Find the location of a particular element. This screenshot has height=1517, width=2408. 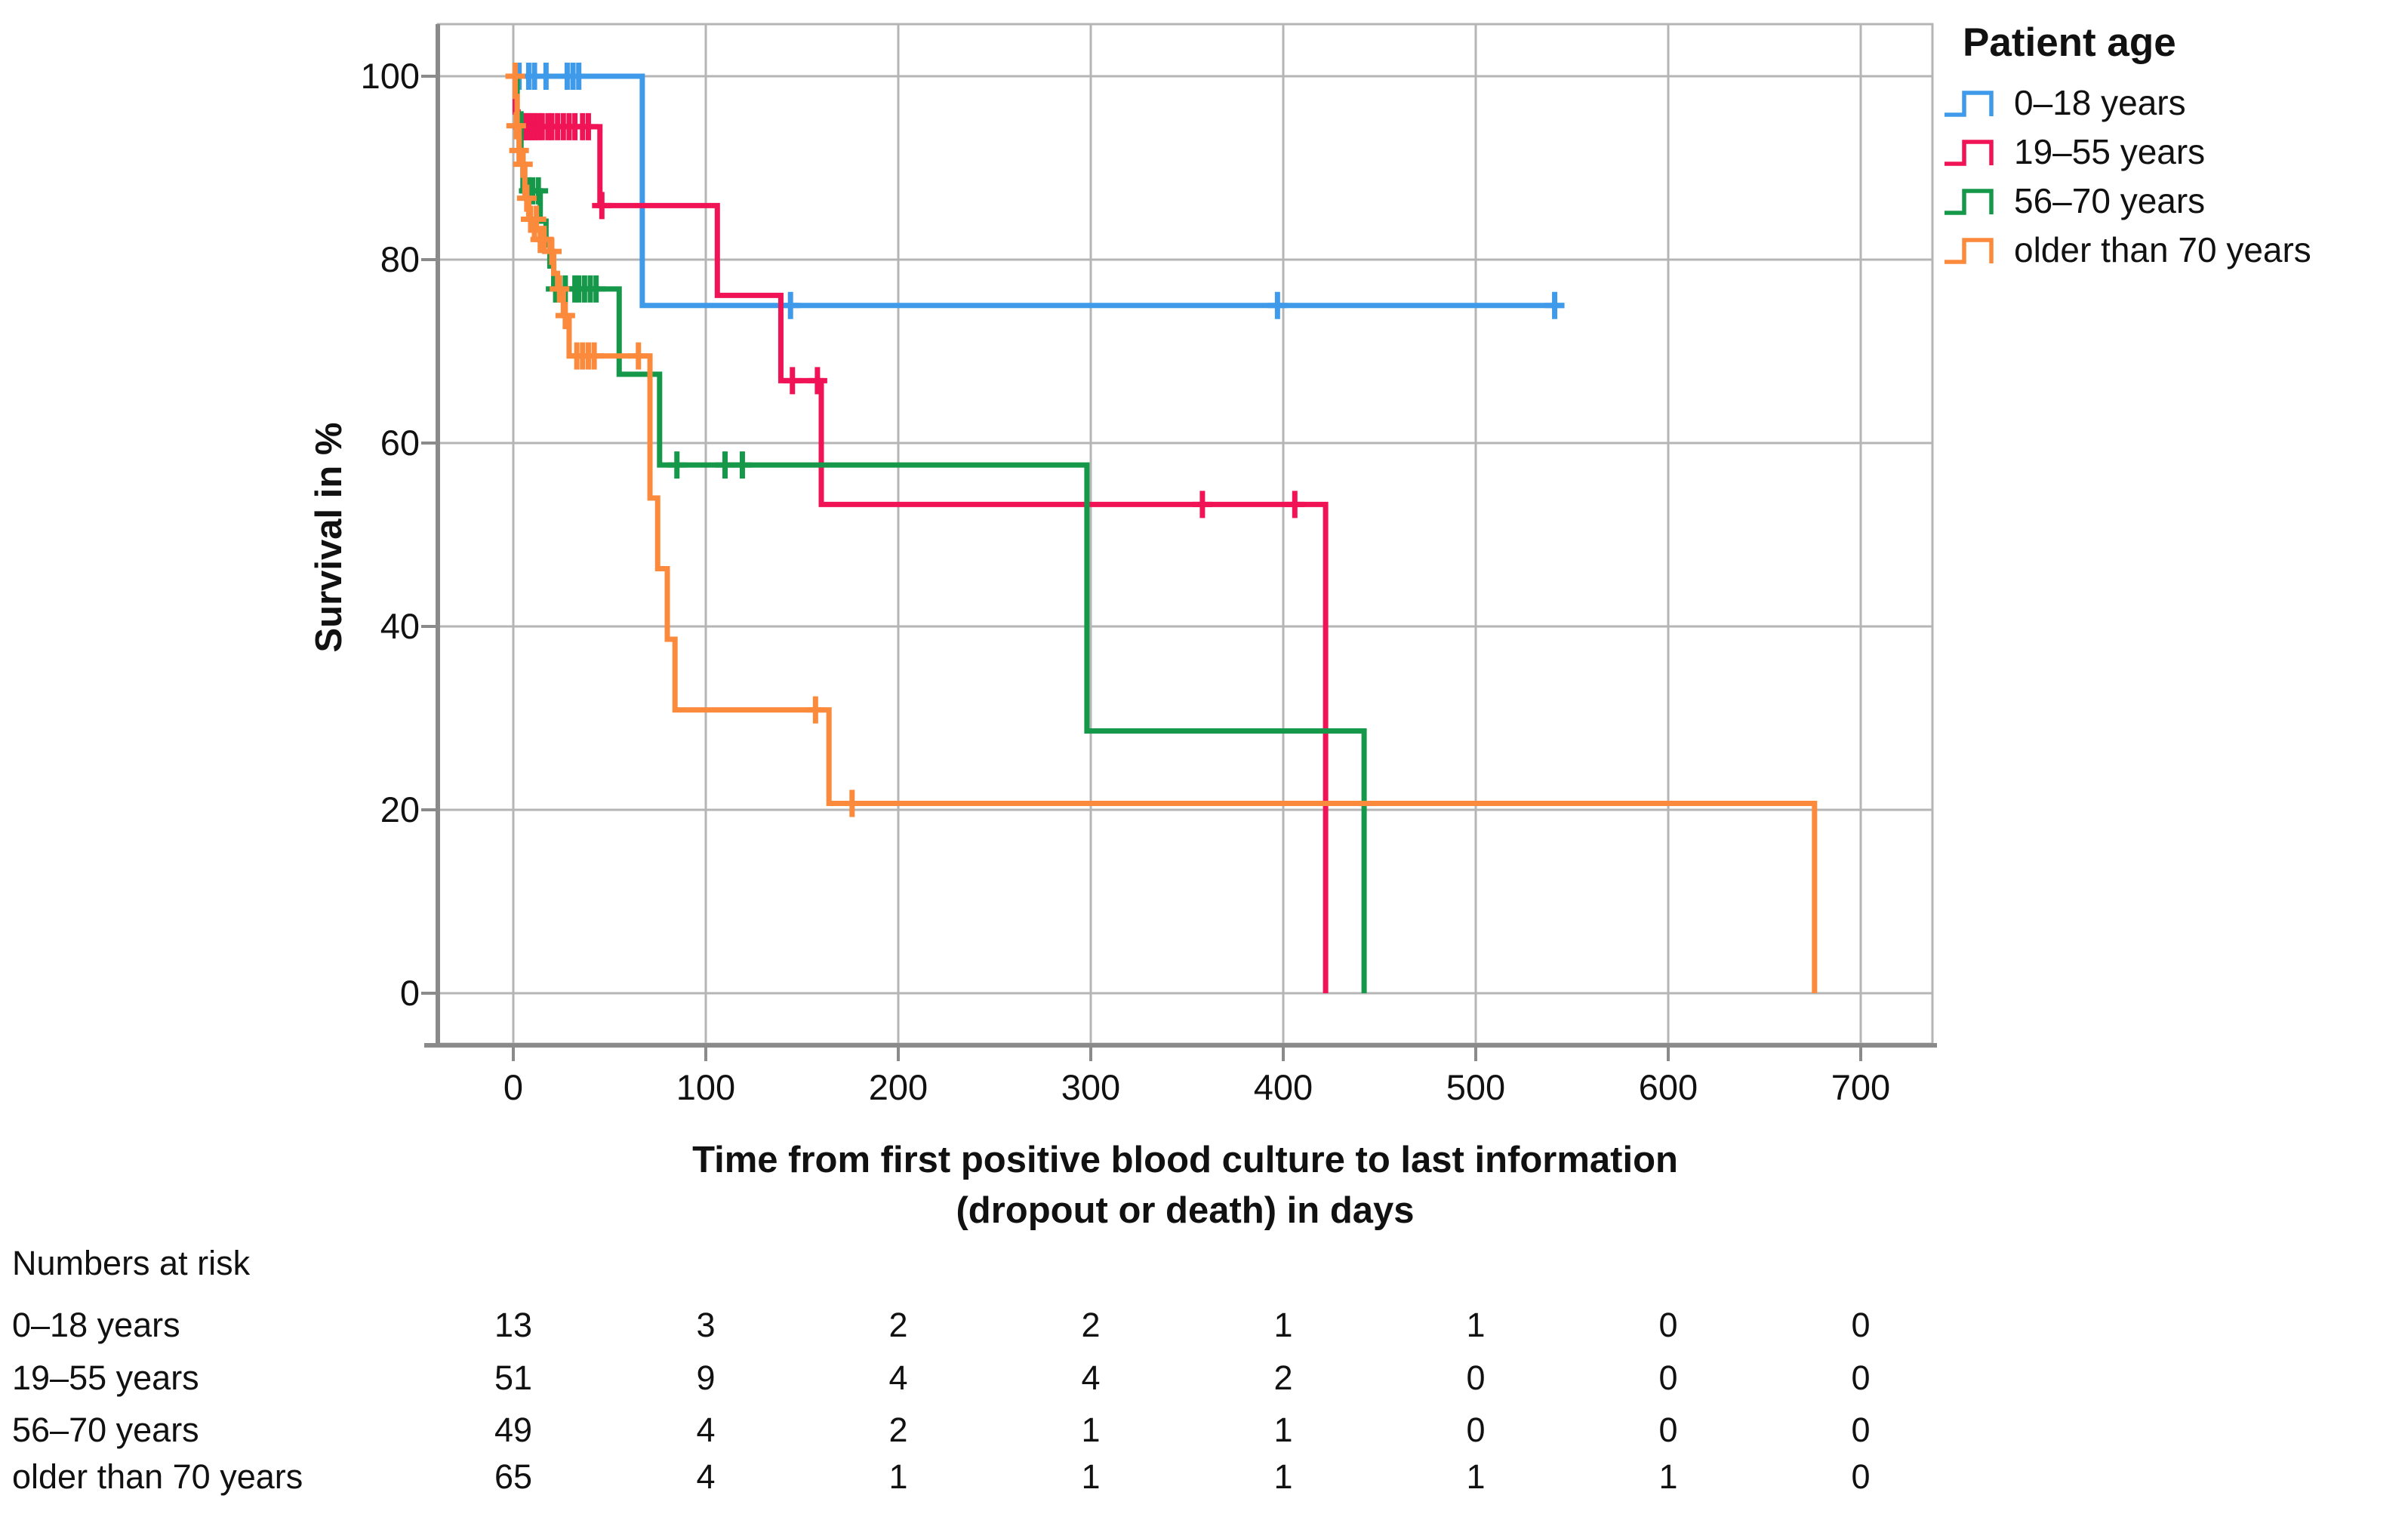

x-axis-title-line2: (dropout or death) in days is located at coordinates (1185, 1211).